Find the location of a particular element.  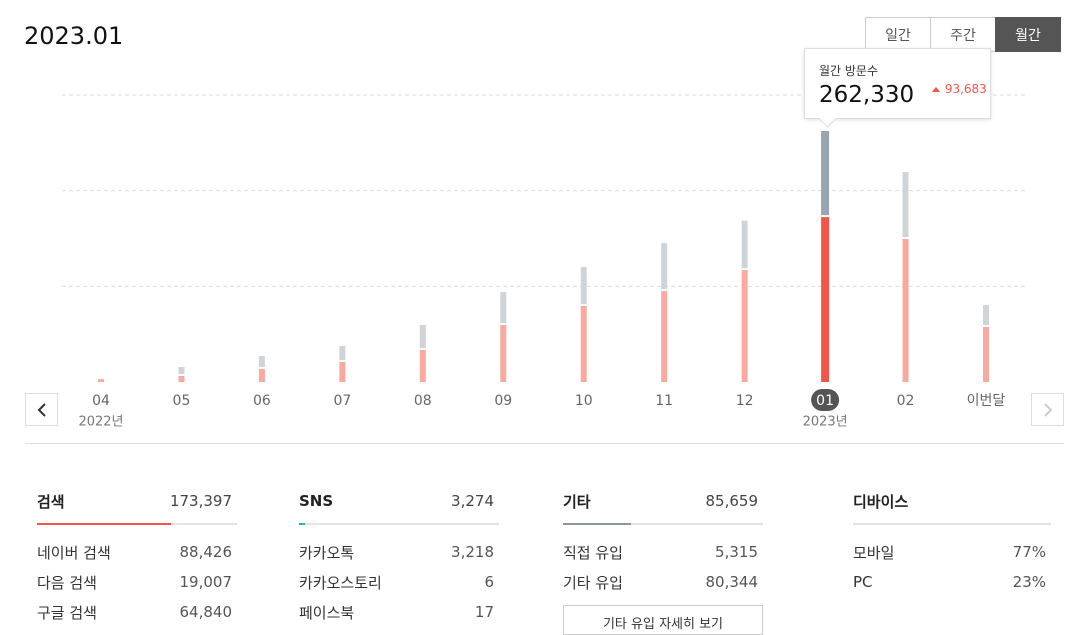

section-title: 검색 is located at coordinates (51, 501).